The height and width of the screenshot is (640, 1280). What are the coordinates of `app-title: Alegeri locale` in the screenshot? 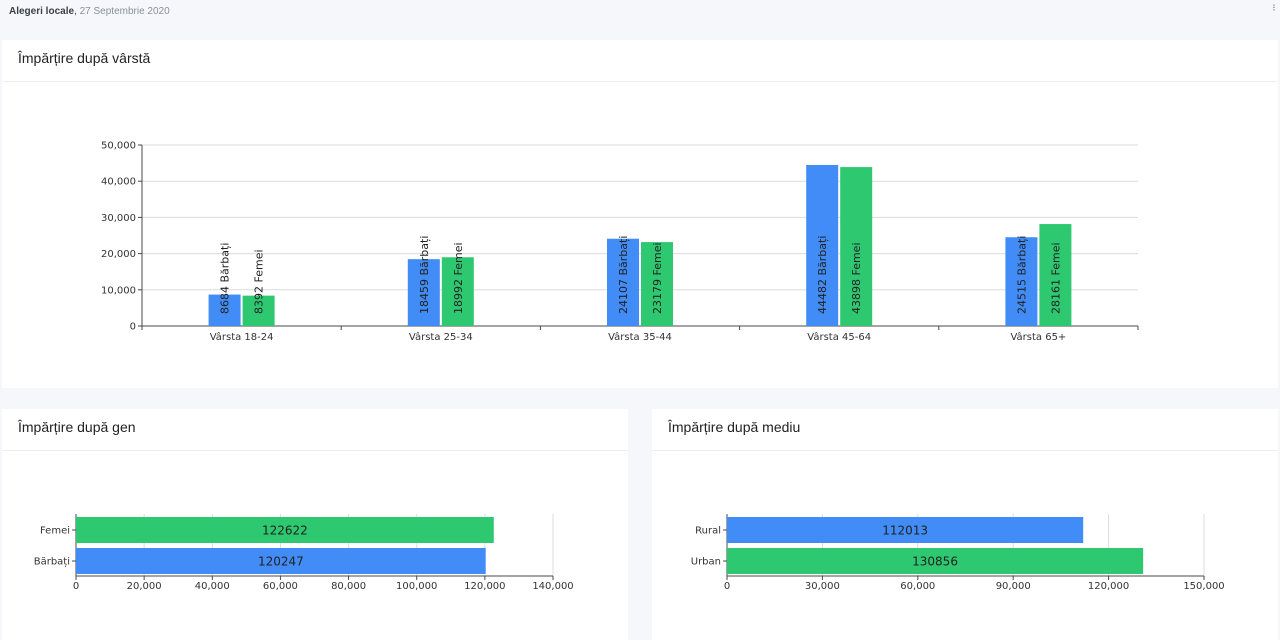 It's located at (42, 11).